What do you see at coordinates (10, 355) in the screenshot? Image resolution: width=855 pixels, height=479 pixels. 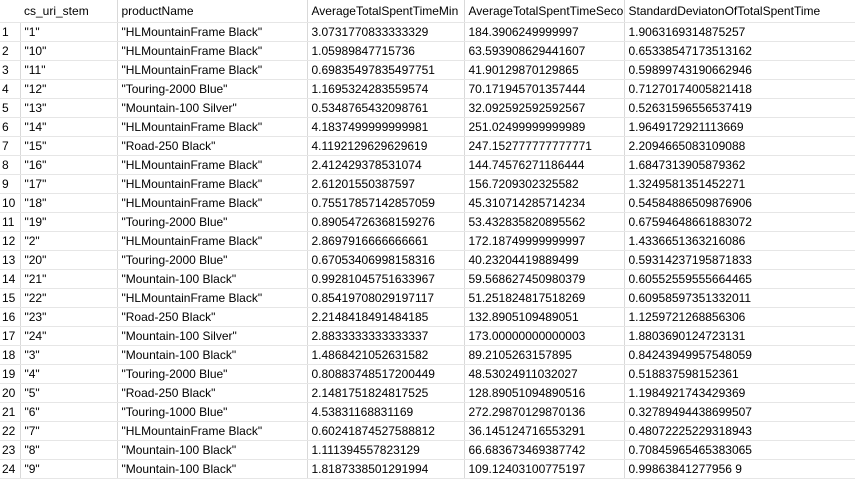 I see `row-number: 18` at bounding box center [10, 355].